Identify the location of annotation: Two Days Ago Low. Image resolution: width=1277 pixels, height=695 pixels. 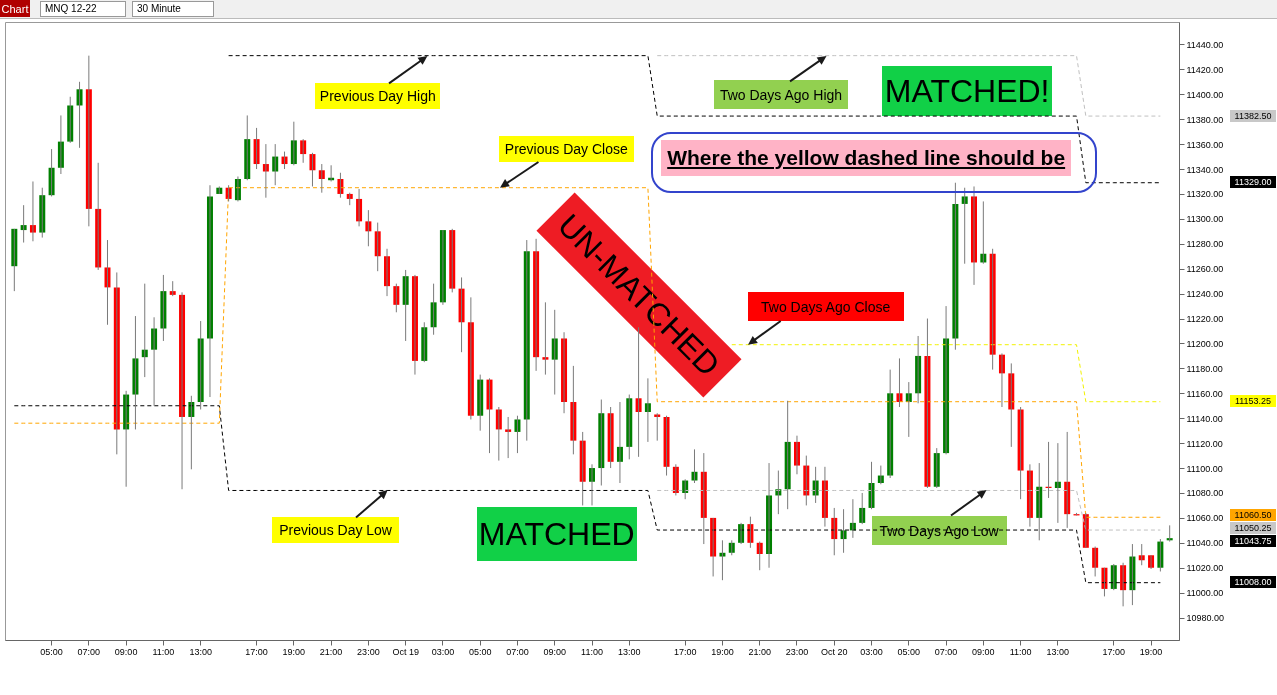
(939, 530).